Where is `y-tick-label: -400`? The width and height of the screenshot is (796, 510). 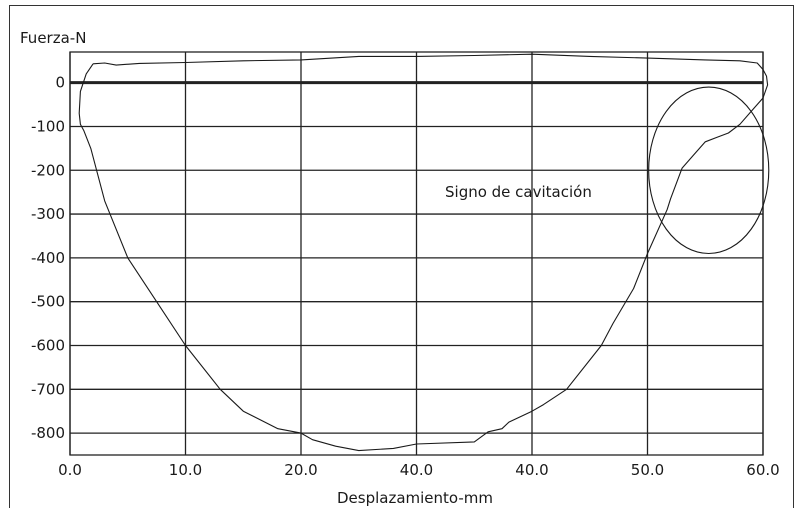 y-tick-label: -400 is located at coordinates (48, 258).